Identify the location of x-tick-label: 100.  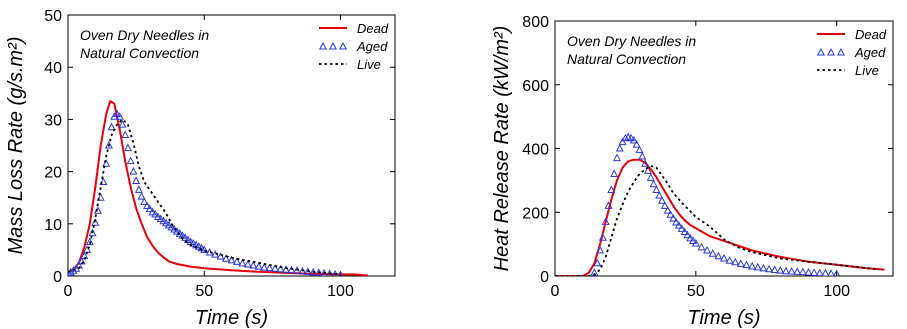
(836, 291).